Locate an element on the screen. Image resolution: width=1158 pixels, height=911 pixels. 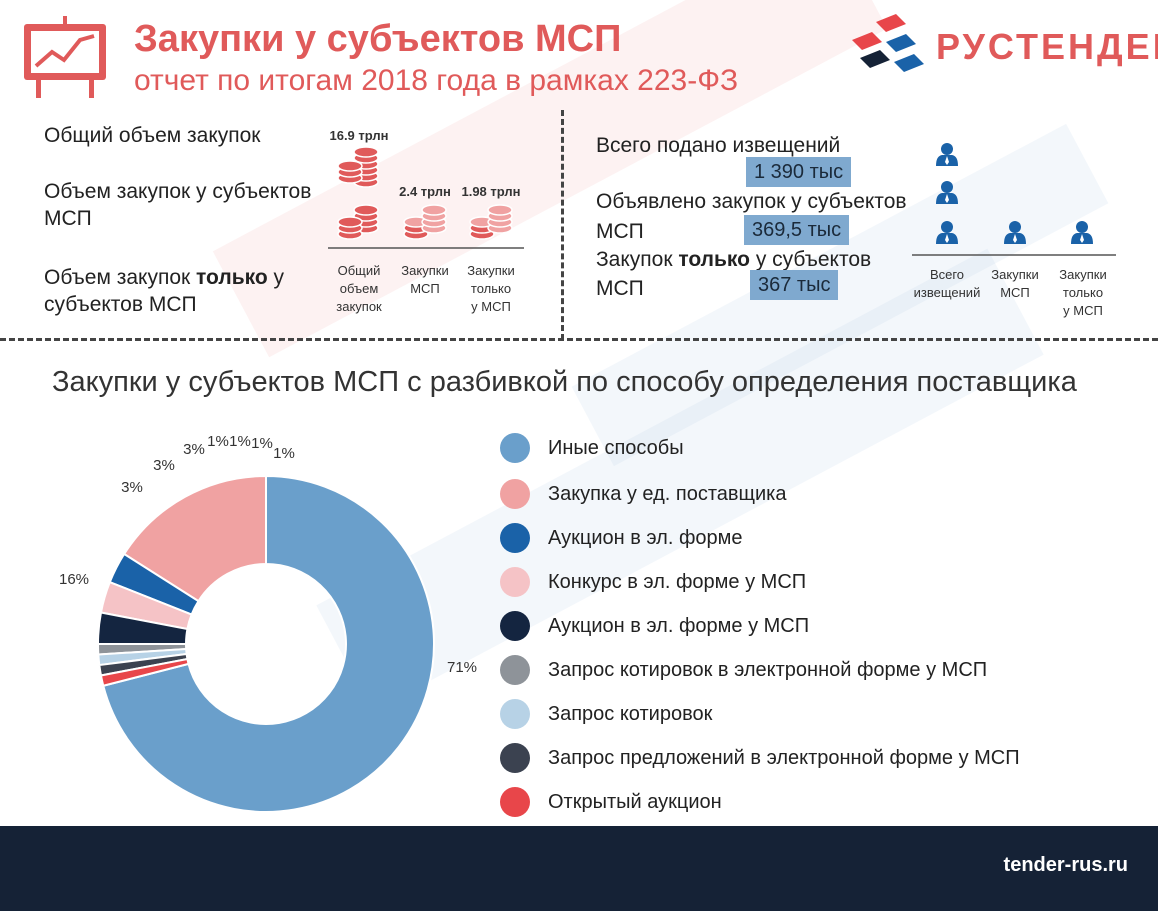
brand-name: РУСТЕНДЕР is located at coordinates (1047, 46).